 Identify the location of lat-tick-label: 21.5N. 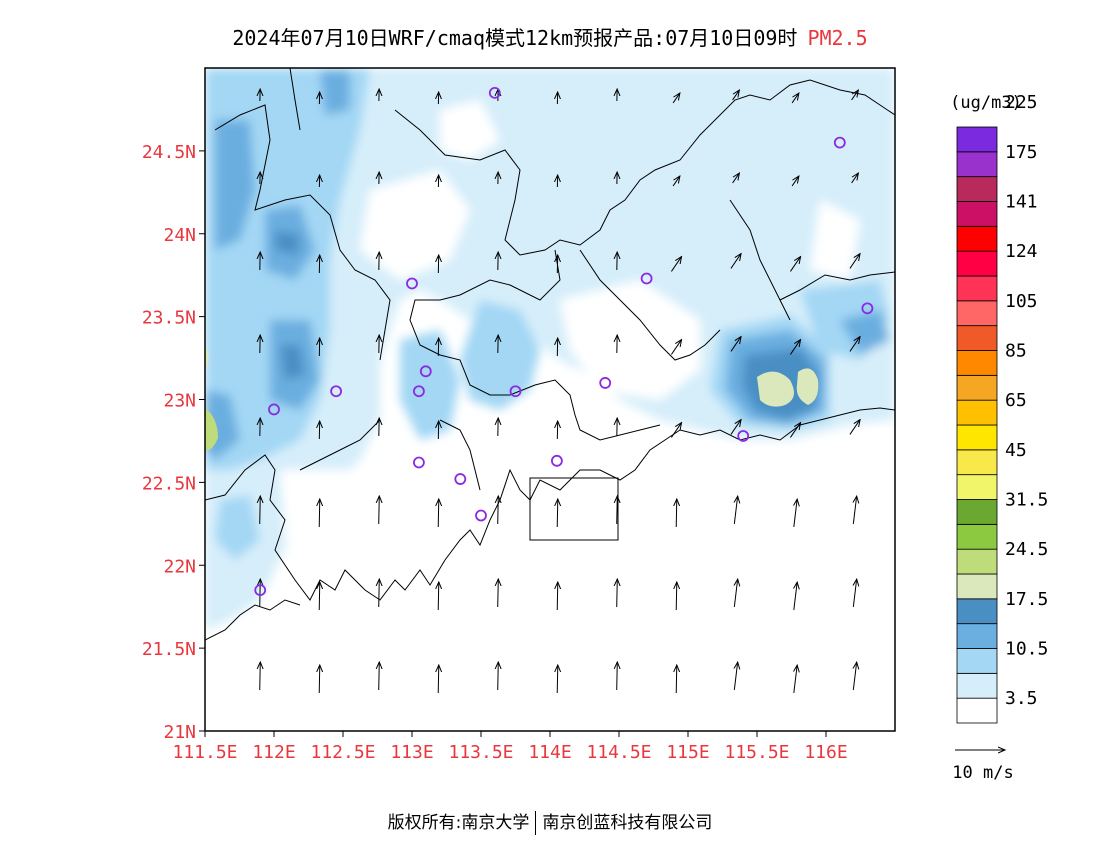
(169, 649).